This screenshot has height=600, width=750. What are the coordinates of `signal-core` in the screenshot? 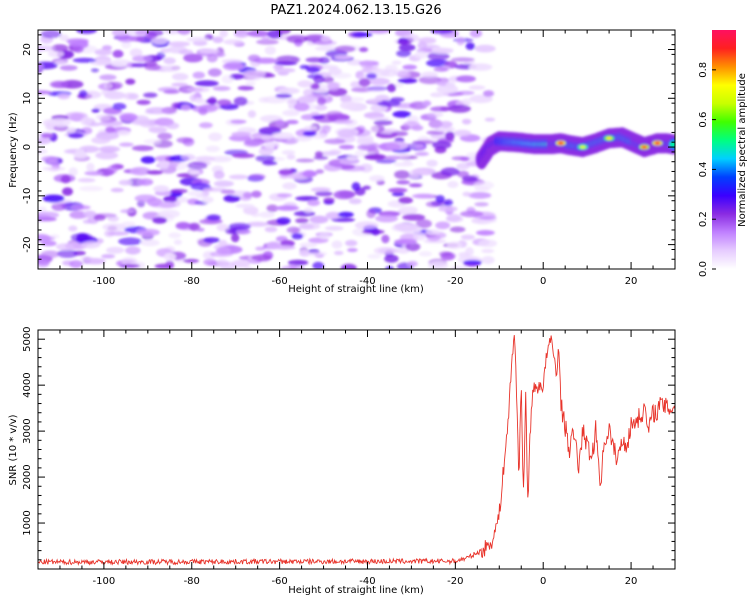 It's located at (672, 144).